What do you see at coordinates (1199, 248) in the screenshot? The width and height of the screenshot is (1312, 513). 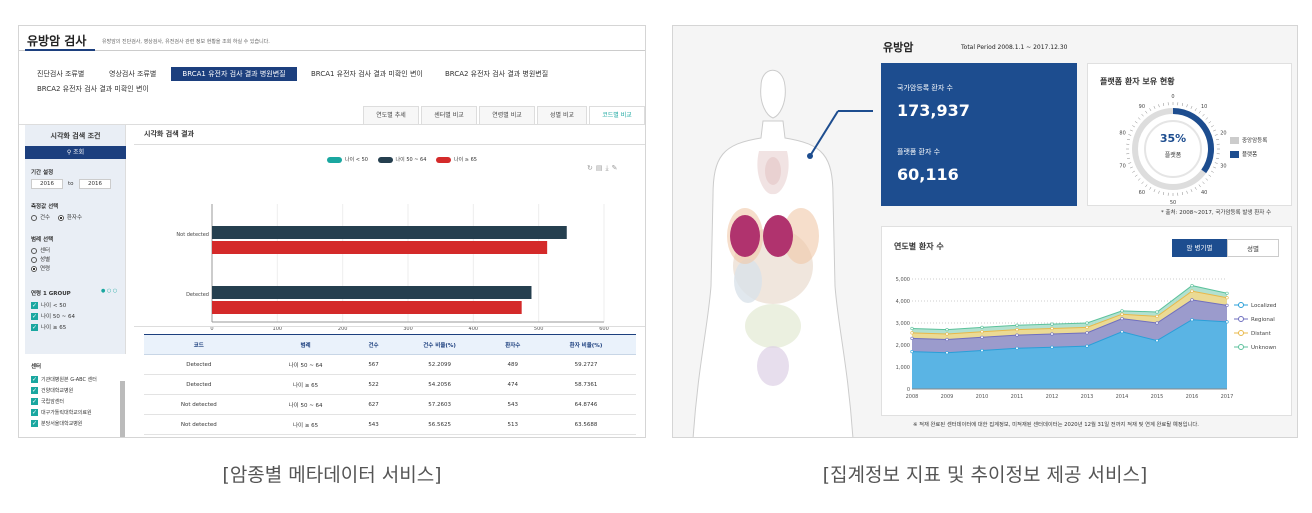 I see `toggle-stage: 암 병기별` at bounding box center [1199, 248].